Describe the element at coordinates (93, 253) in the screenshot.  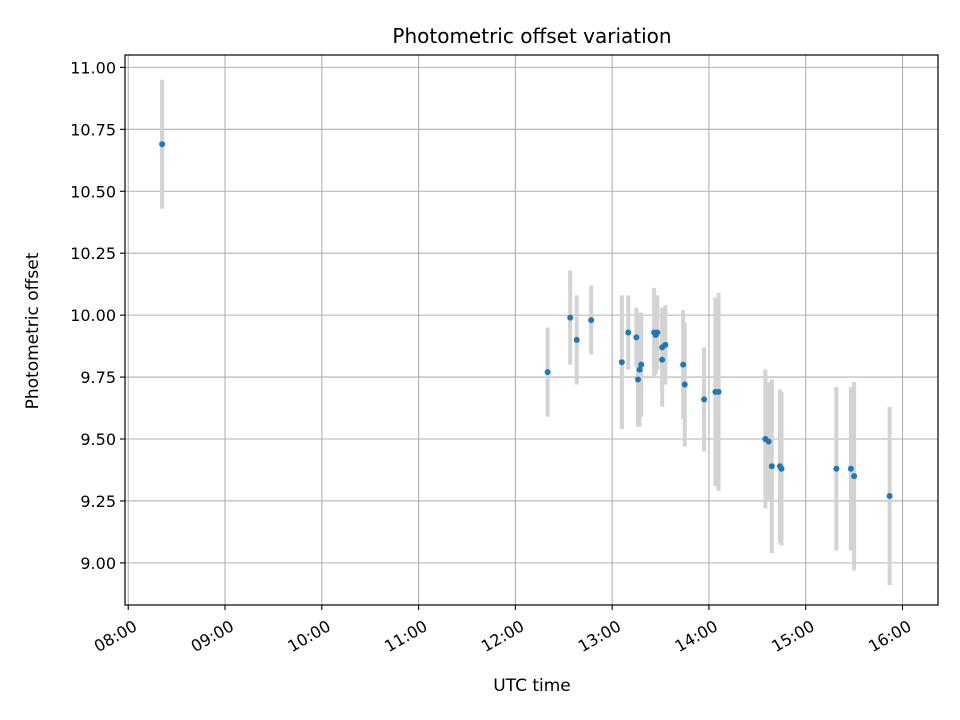
I see `y-tick-label: 10.25` at that location.